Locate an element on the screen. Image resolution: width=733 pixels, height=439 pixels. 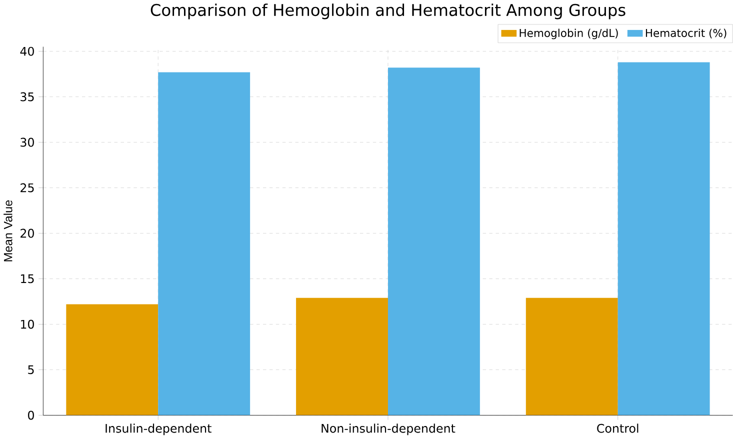
y-tick-label: 15 is located at coordinates (27, 279).